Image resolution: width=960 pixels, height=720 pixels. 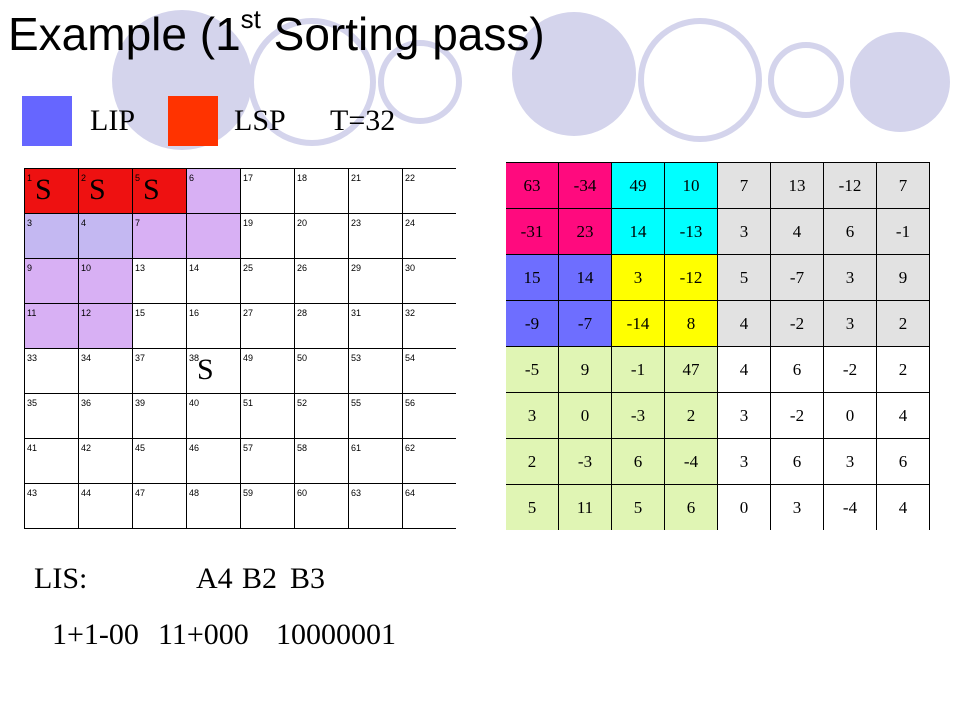 I want to click on cell-index: 21, so click(x=356, y=178).